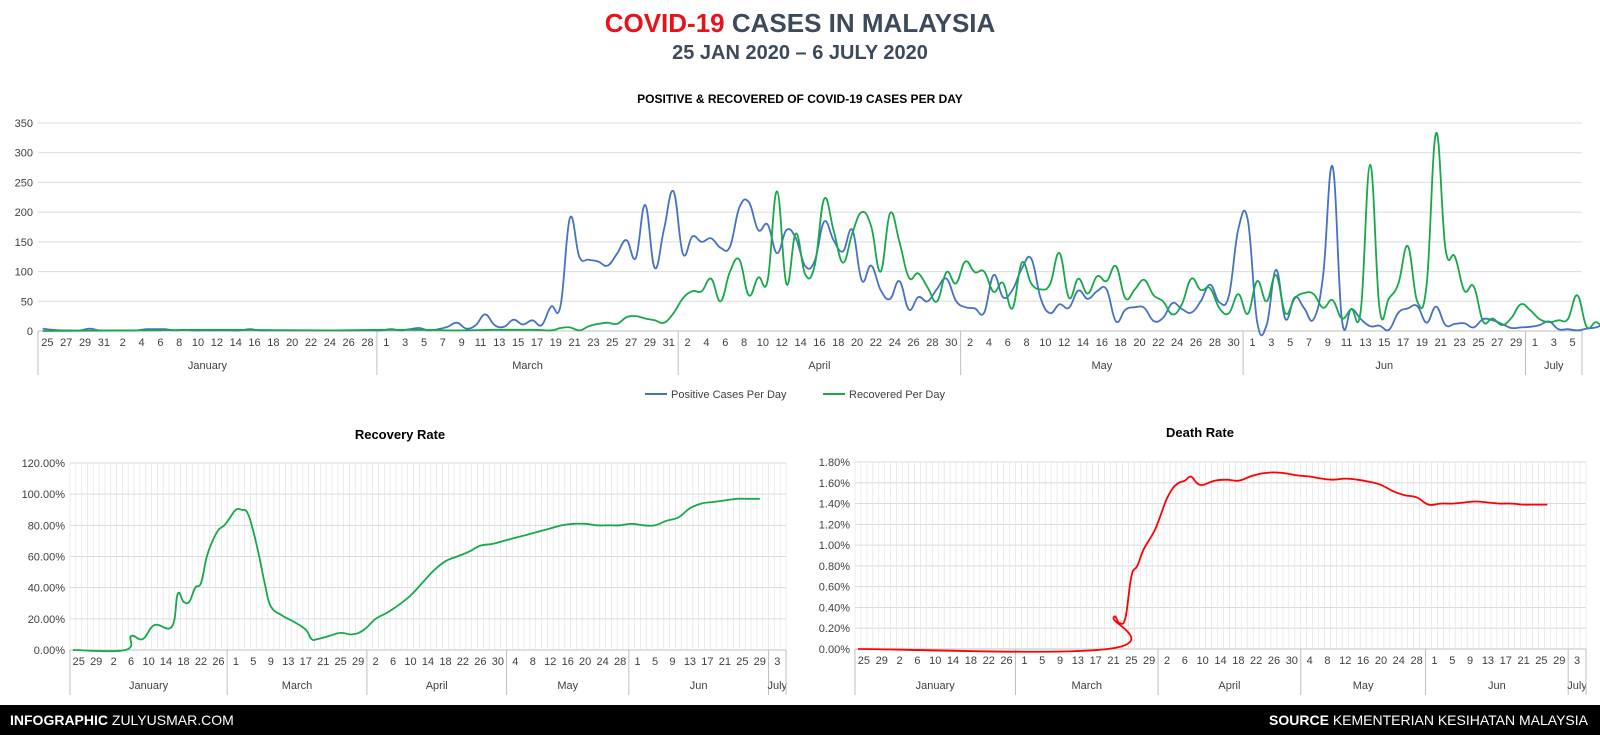  I want to click on footer-source-label: SOURCE, so click(1299, 720).